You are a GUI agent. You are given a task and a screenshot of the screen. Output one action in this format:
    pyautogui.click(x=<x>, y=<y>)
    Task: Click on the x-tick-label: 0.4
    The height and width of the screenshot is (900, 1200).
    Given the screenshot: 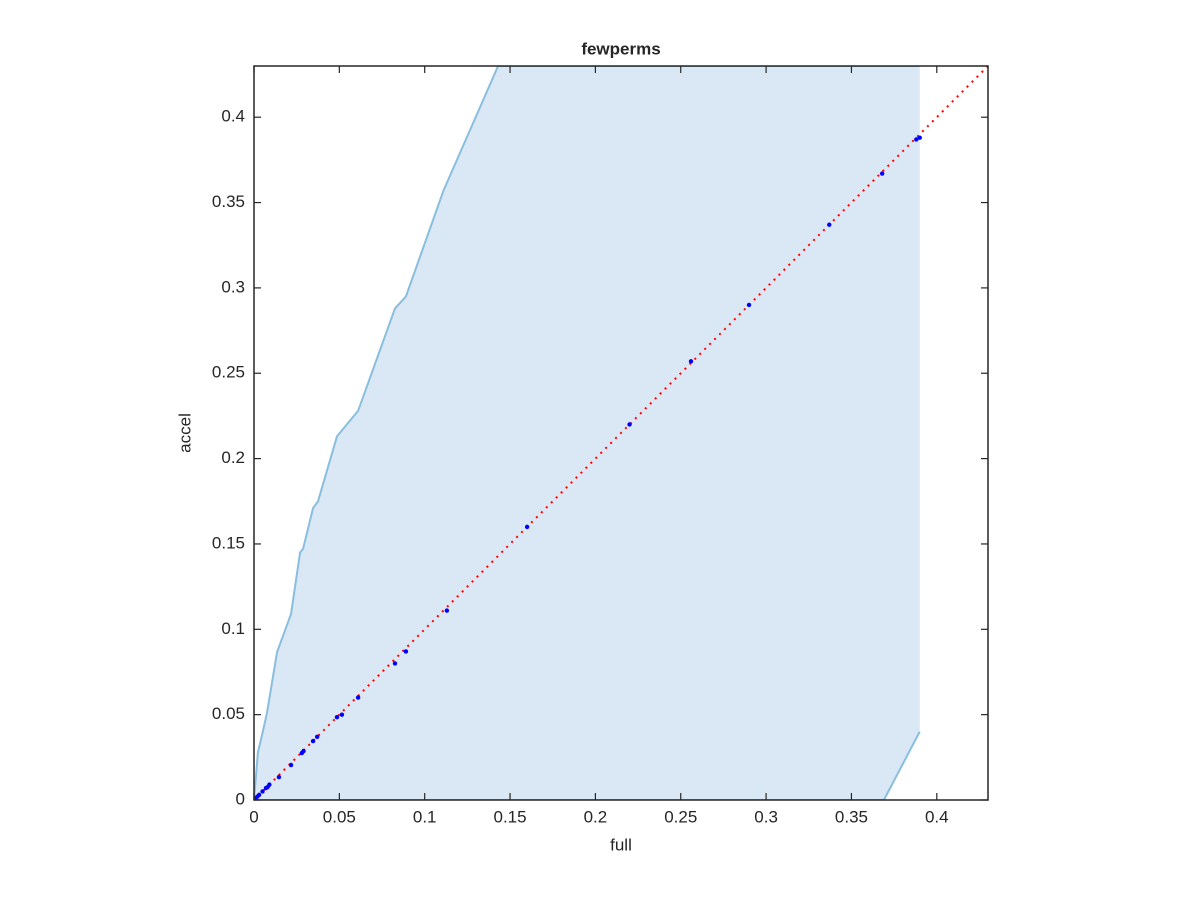 What is the action you would take?
    pyautogui.click(x=937, y=816)
    